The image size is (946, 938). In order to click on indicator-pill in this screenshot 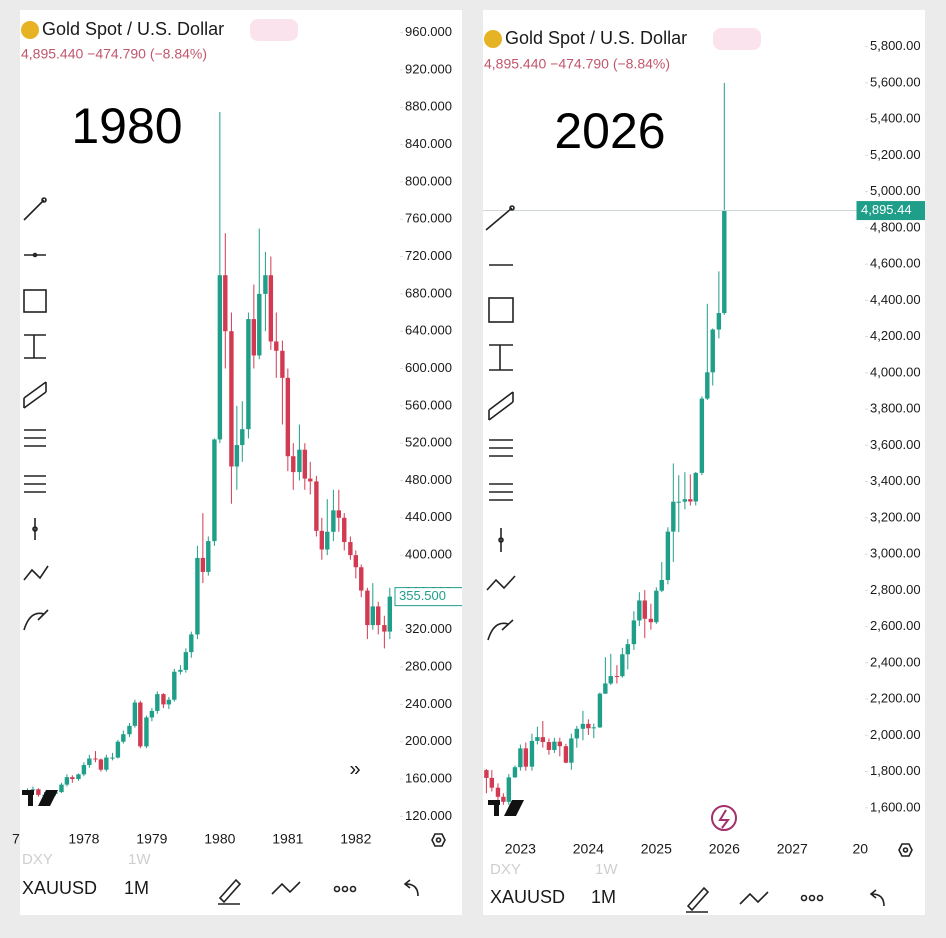, I will do `click(737, 39)`.